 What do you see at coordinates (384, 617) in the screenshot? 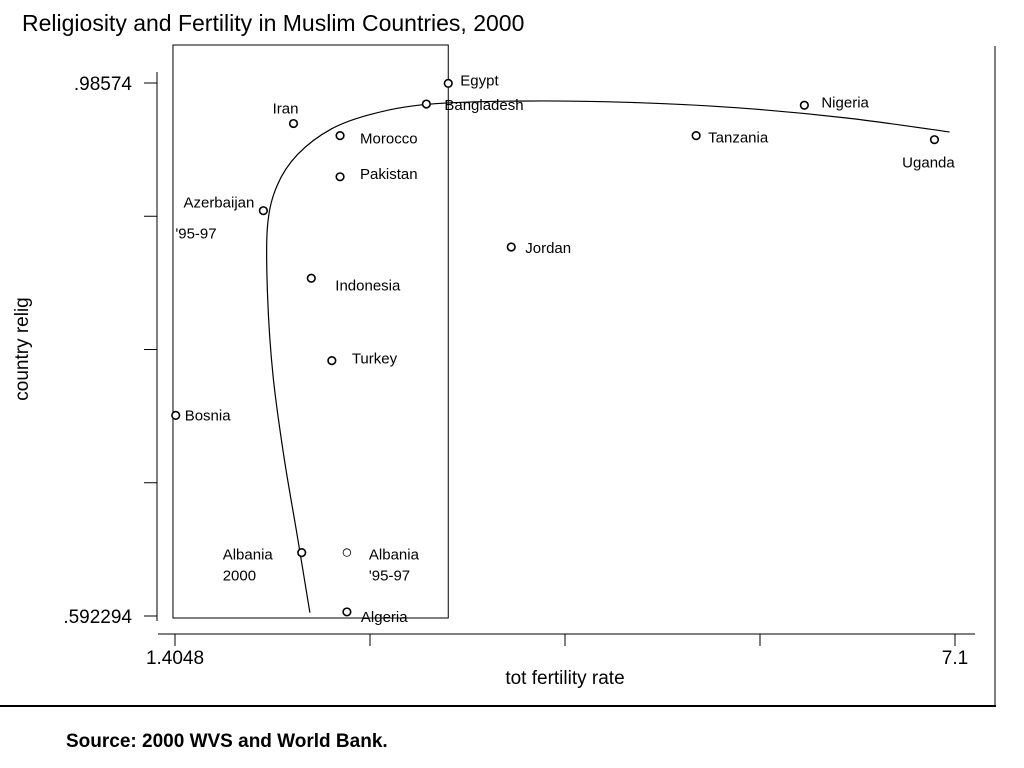
I see `point-label: Algeria` at bounding box center [384, 617].